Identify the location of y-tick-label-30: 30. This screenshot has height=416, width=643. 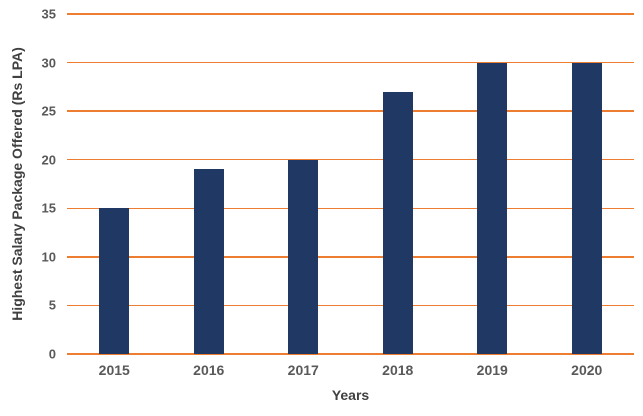
(48, 63).